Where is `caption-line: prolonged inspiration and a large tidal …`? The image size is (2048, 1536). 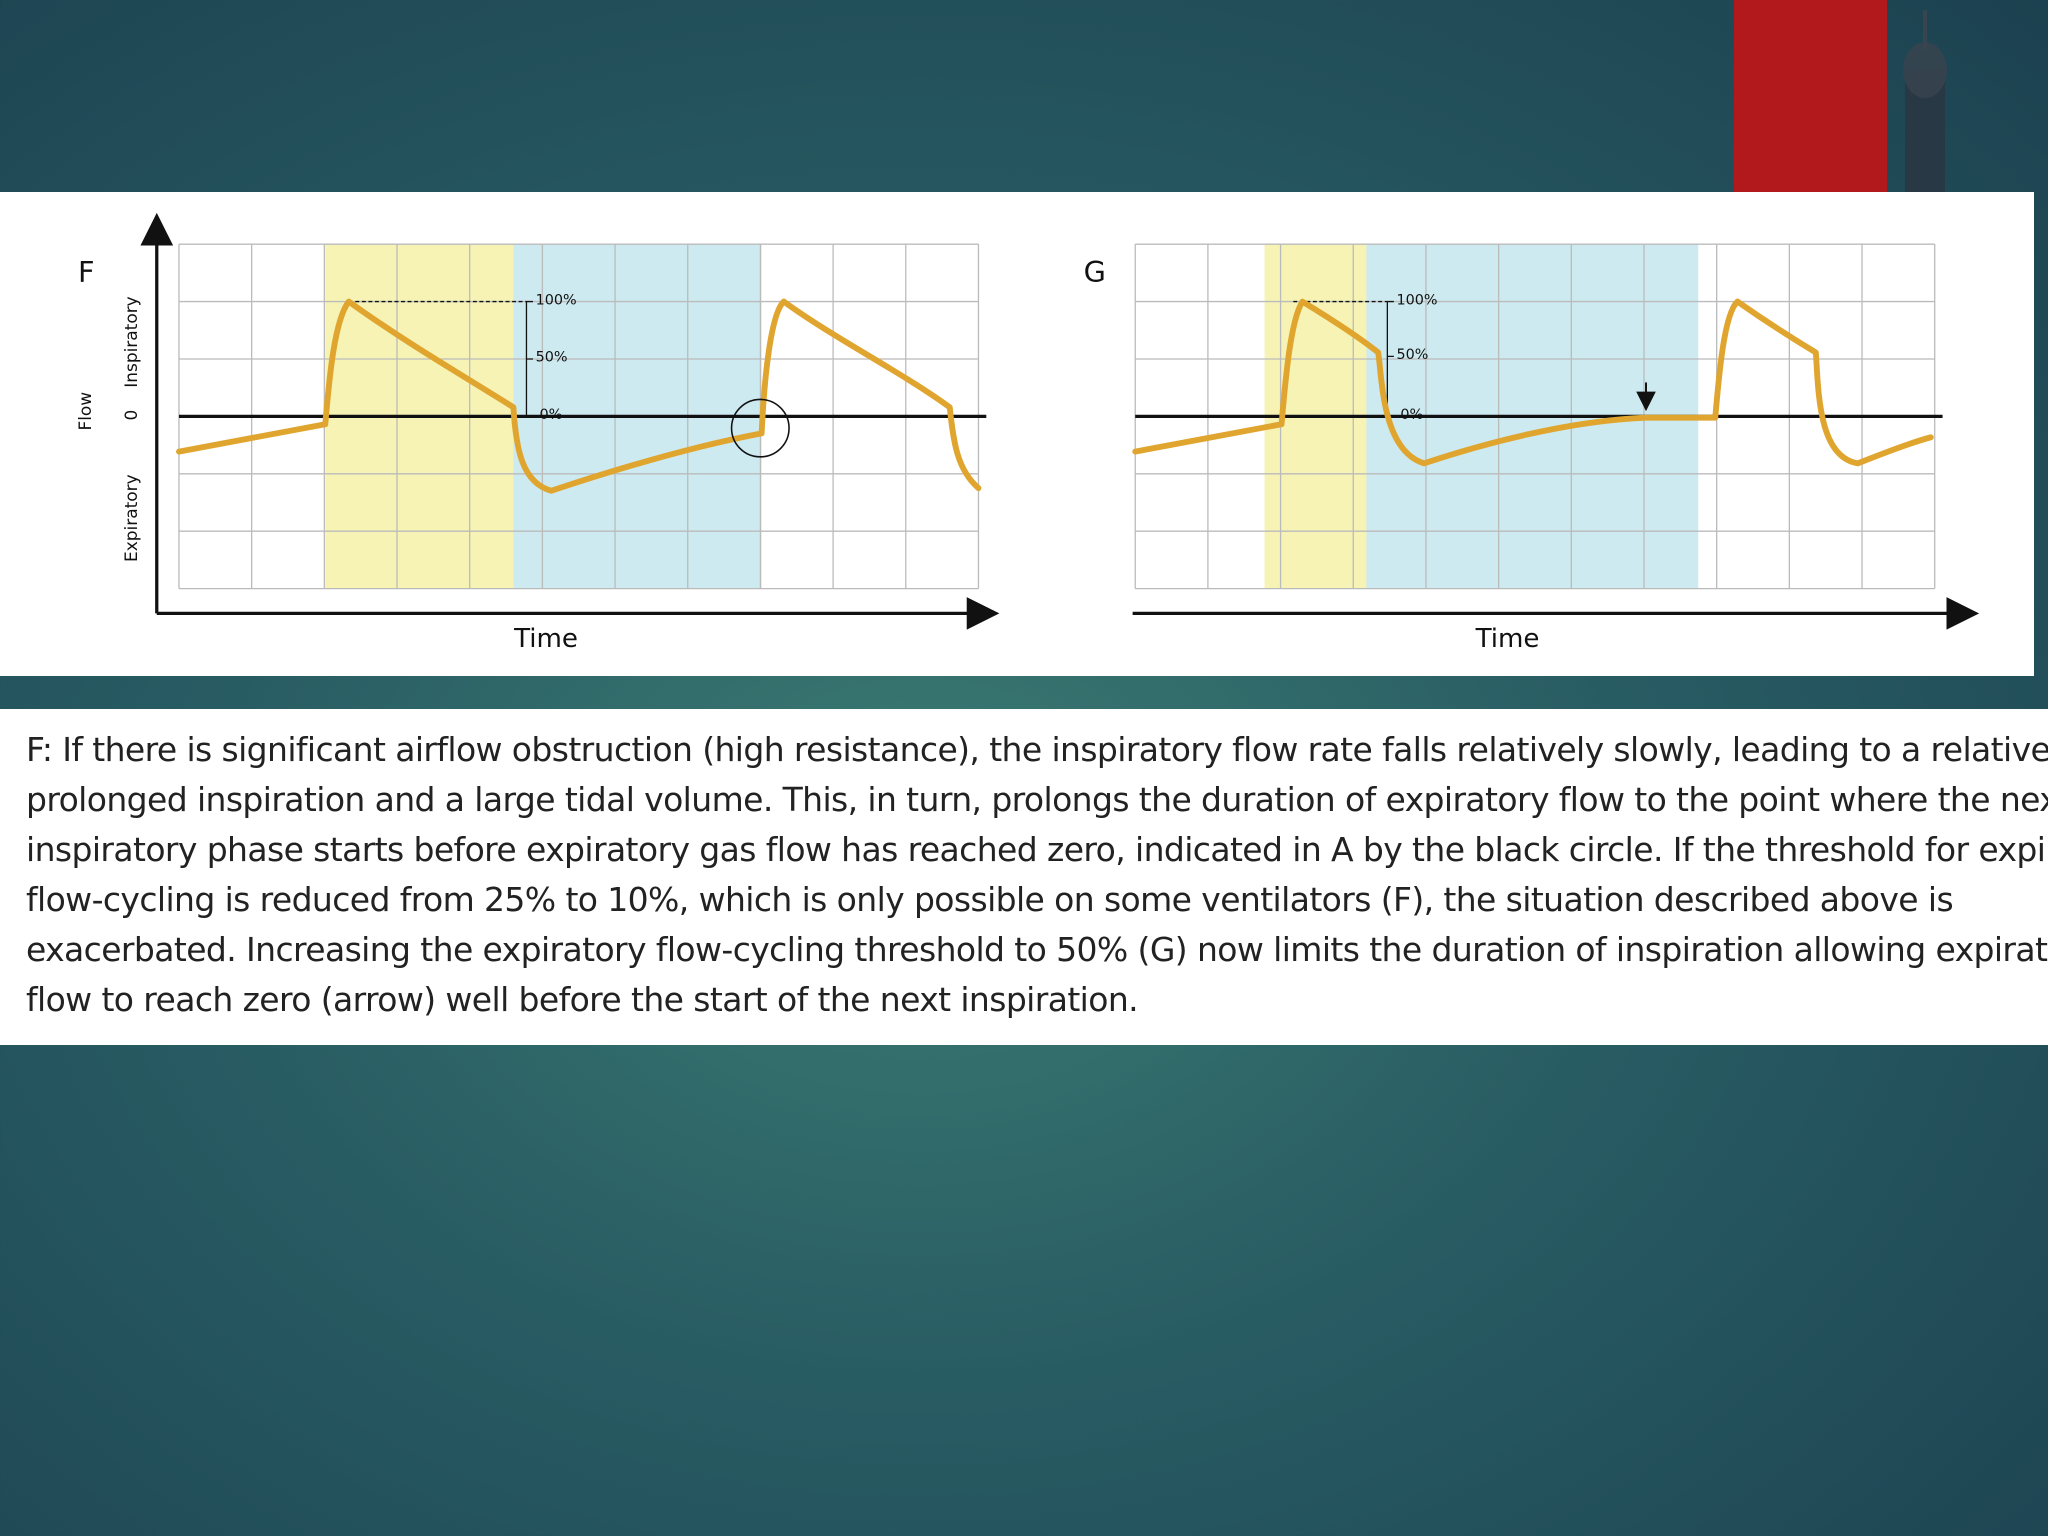 caption-line: prolonged inspiration and a large tidal … is located at coordinates (1037, 799).